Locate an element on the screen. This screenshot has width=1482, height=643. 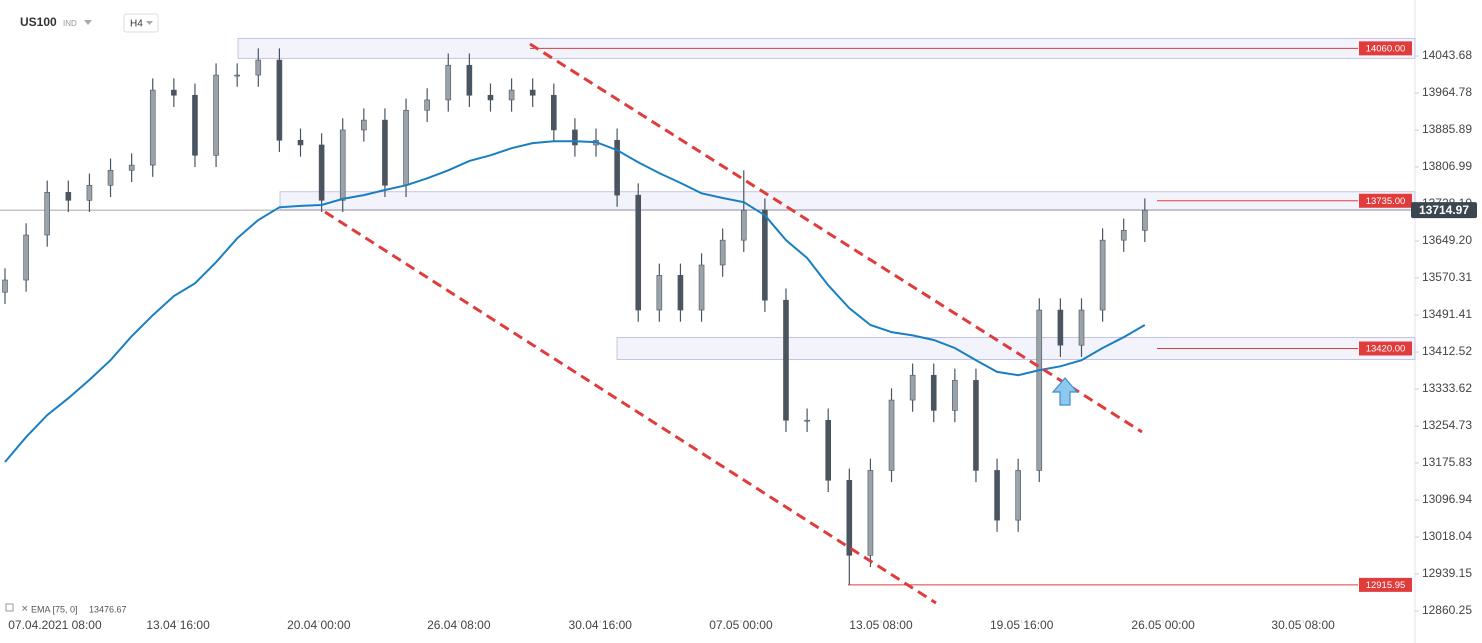
y-tick-label: 13412.52 is located at coordinates (1447, 351).